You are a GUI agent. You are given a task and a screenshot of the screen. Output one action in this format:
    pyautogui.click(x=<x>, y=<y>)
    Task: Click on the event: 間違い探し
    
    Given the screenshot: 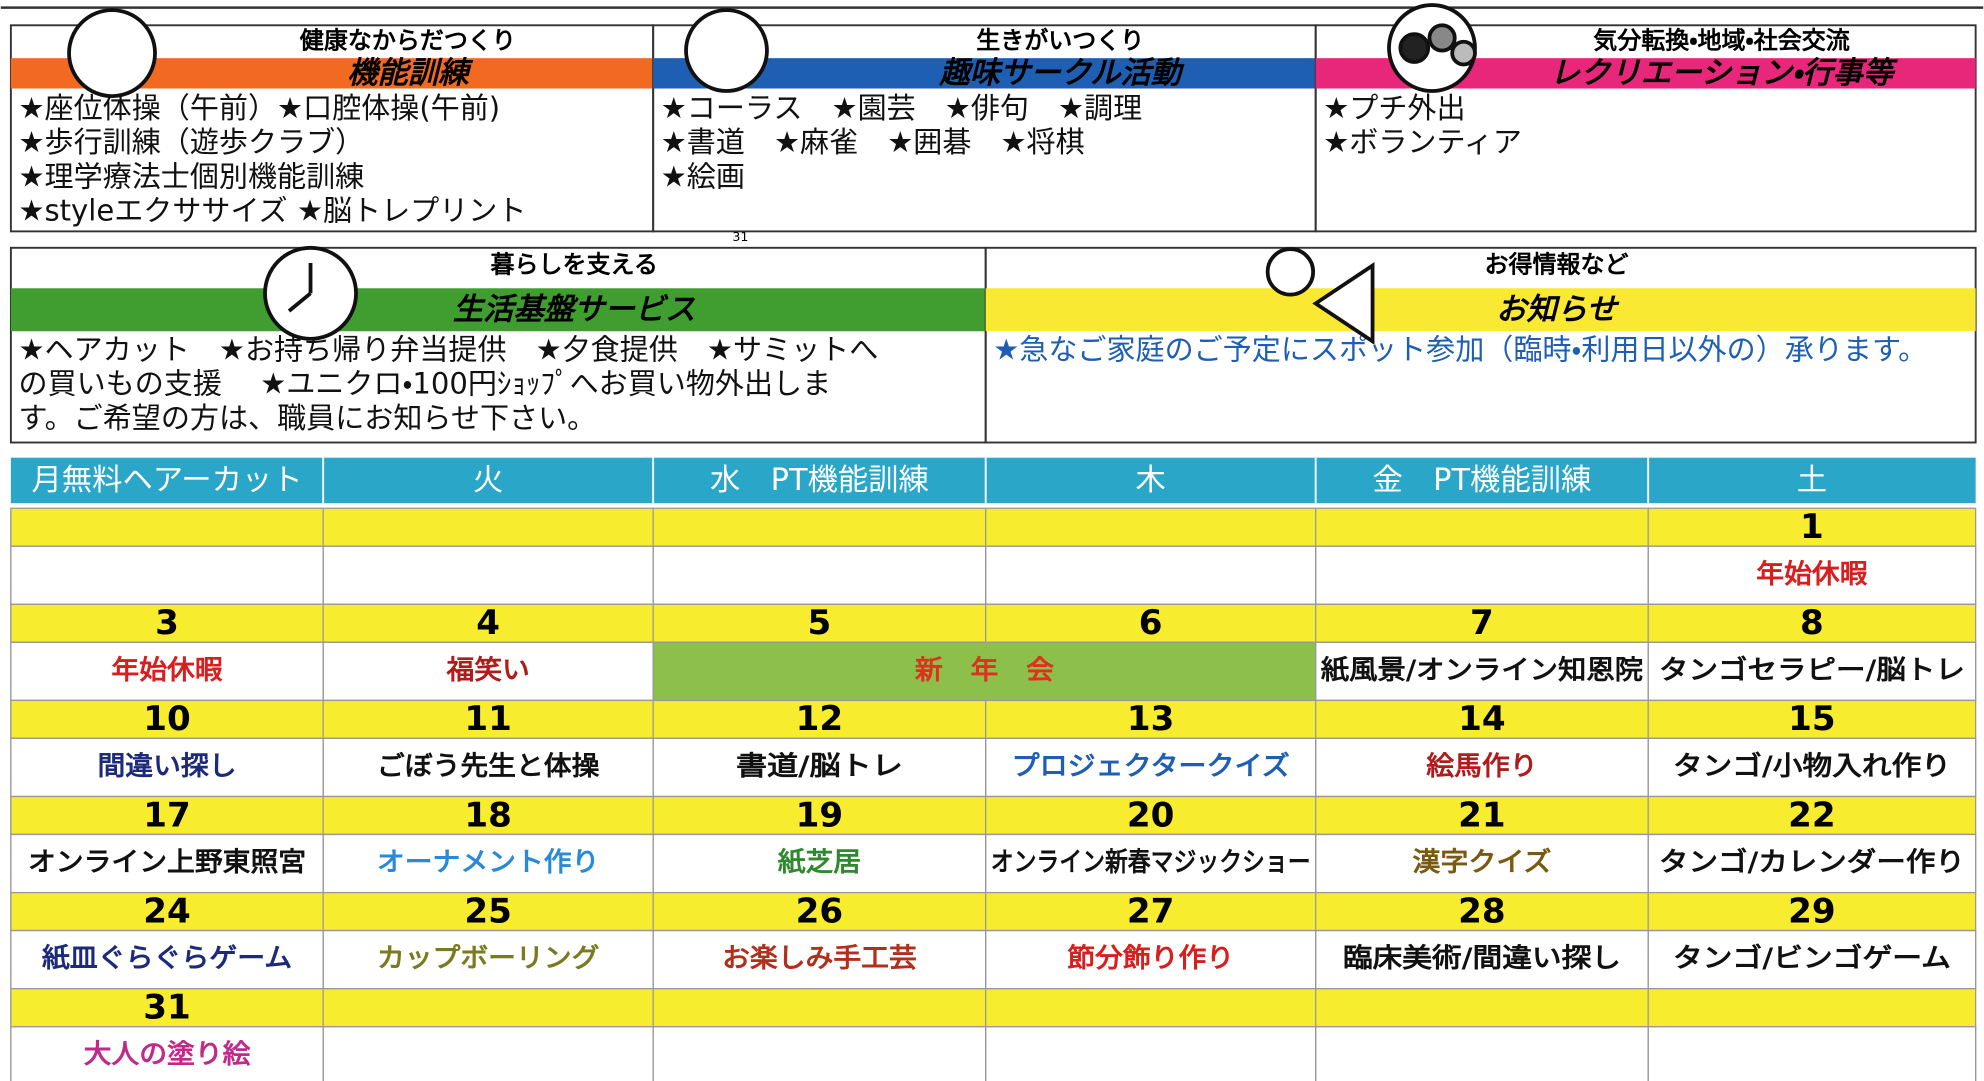 What is the action you would take?
    pyautogui.click(x=166, y=766)
    